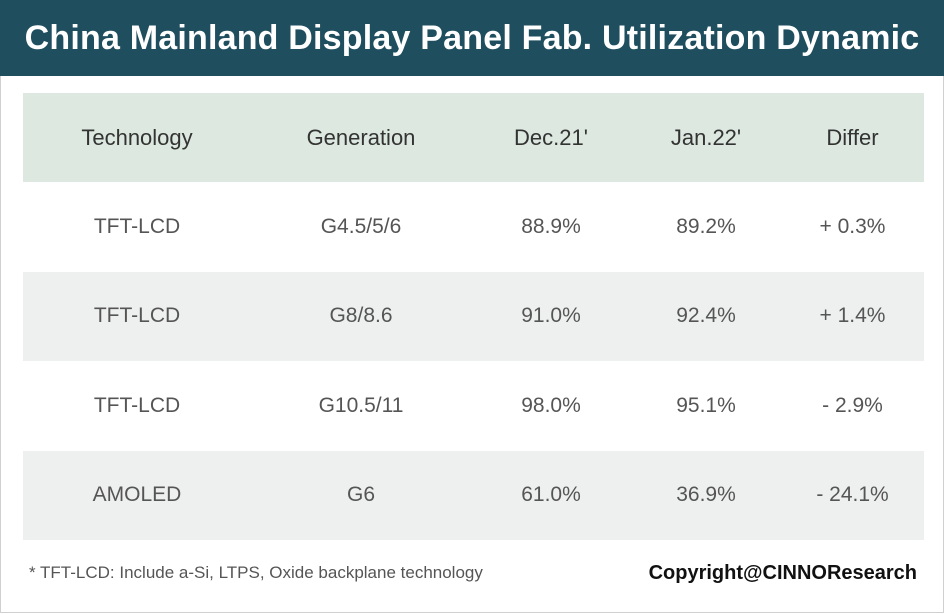 The height and width of the screenshot is (614, 944). I want to click on cell-dec21: 88.9%, so click(551, 226).